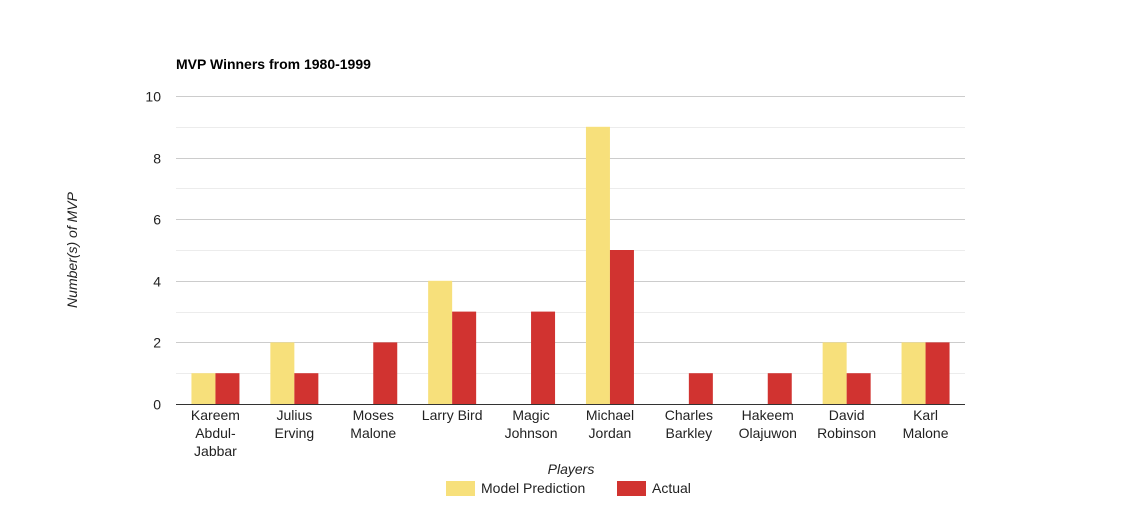  Describe the element at coordinates (153, 251) in the screenshot. I see `y-tick-labels: 0 2 4 6 8 10` at that location.